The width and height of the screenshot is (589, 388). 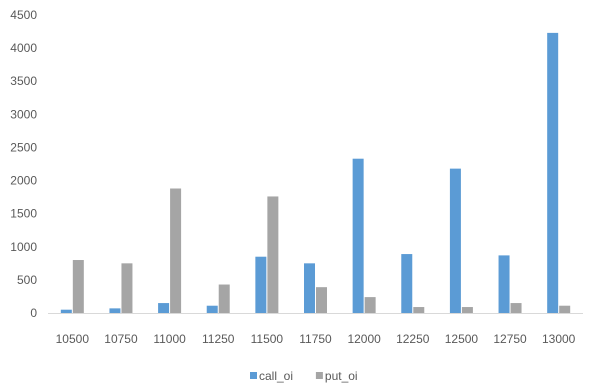 I want to click on x-tick-label: 12250, so click(x=413, y=339).